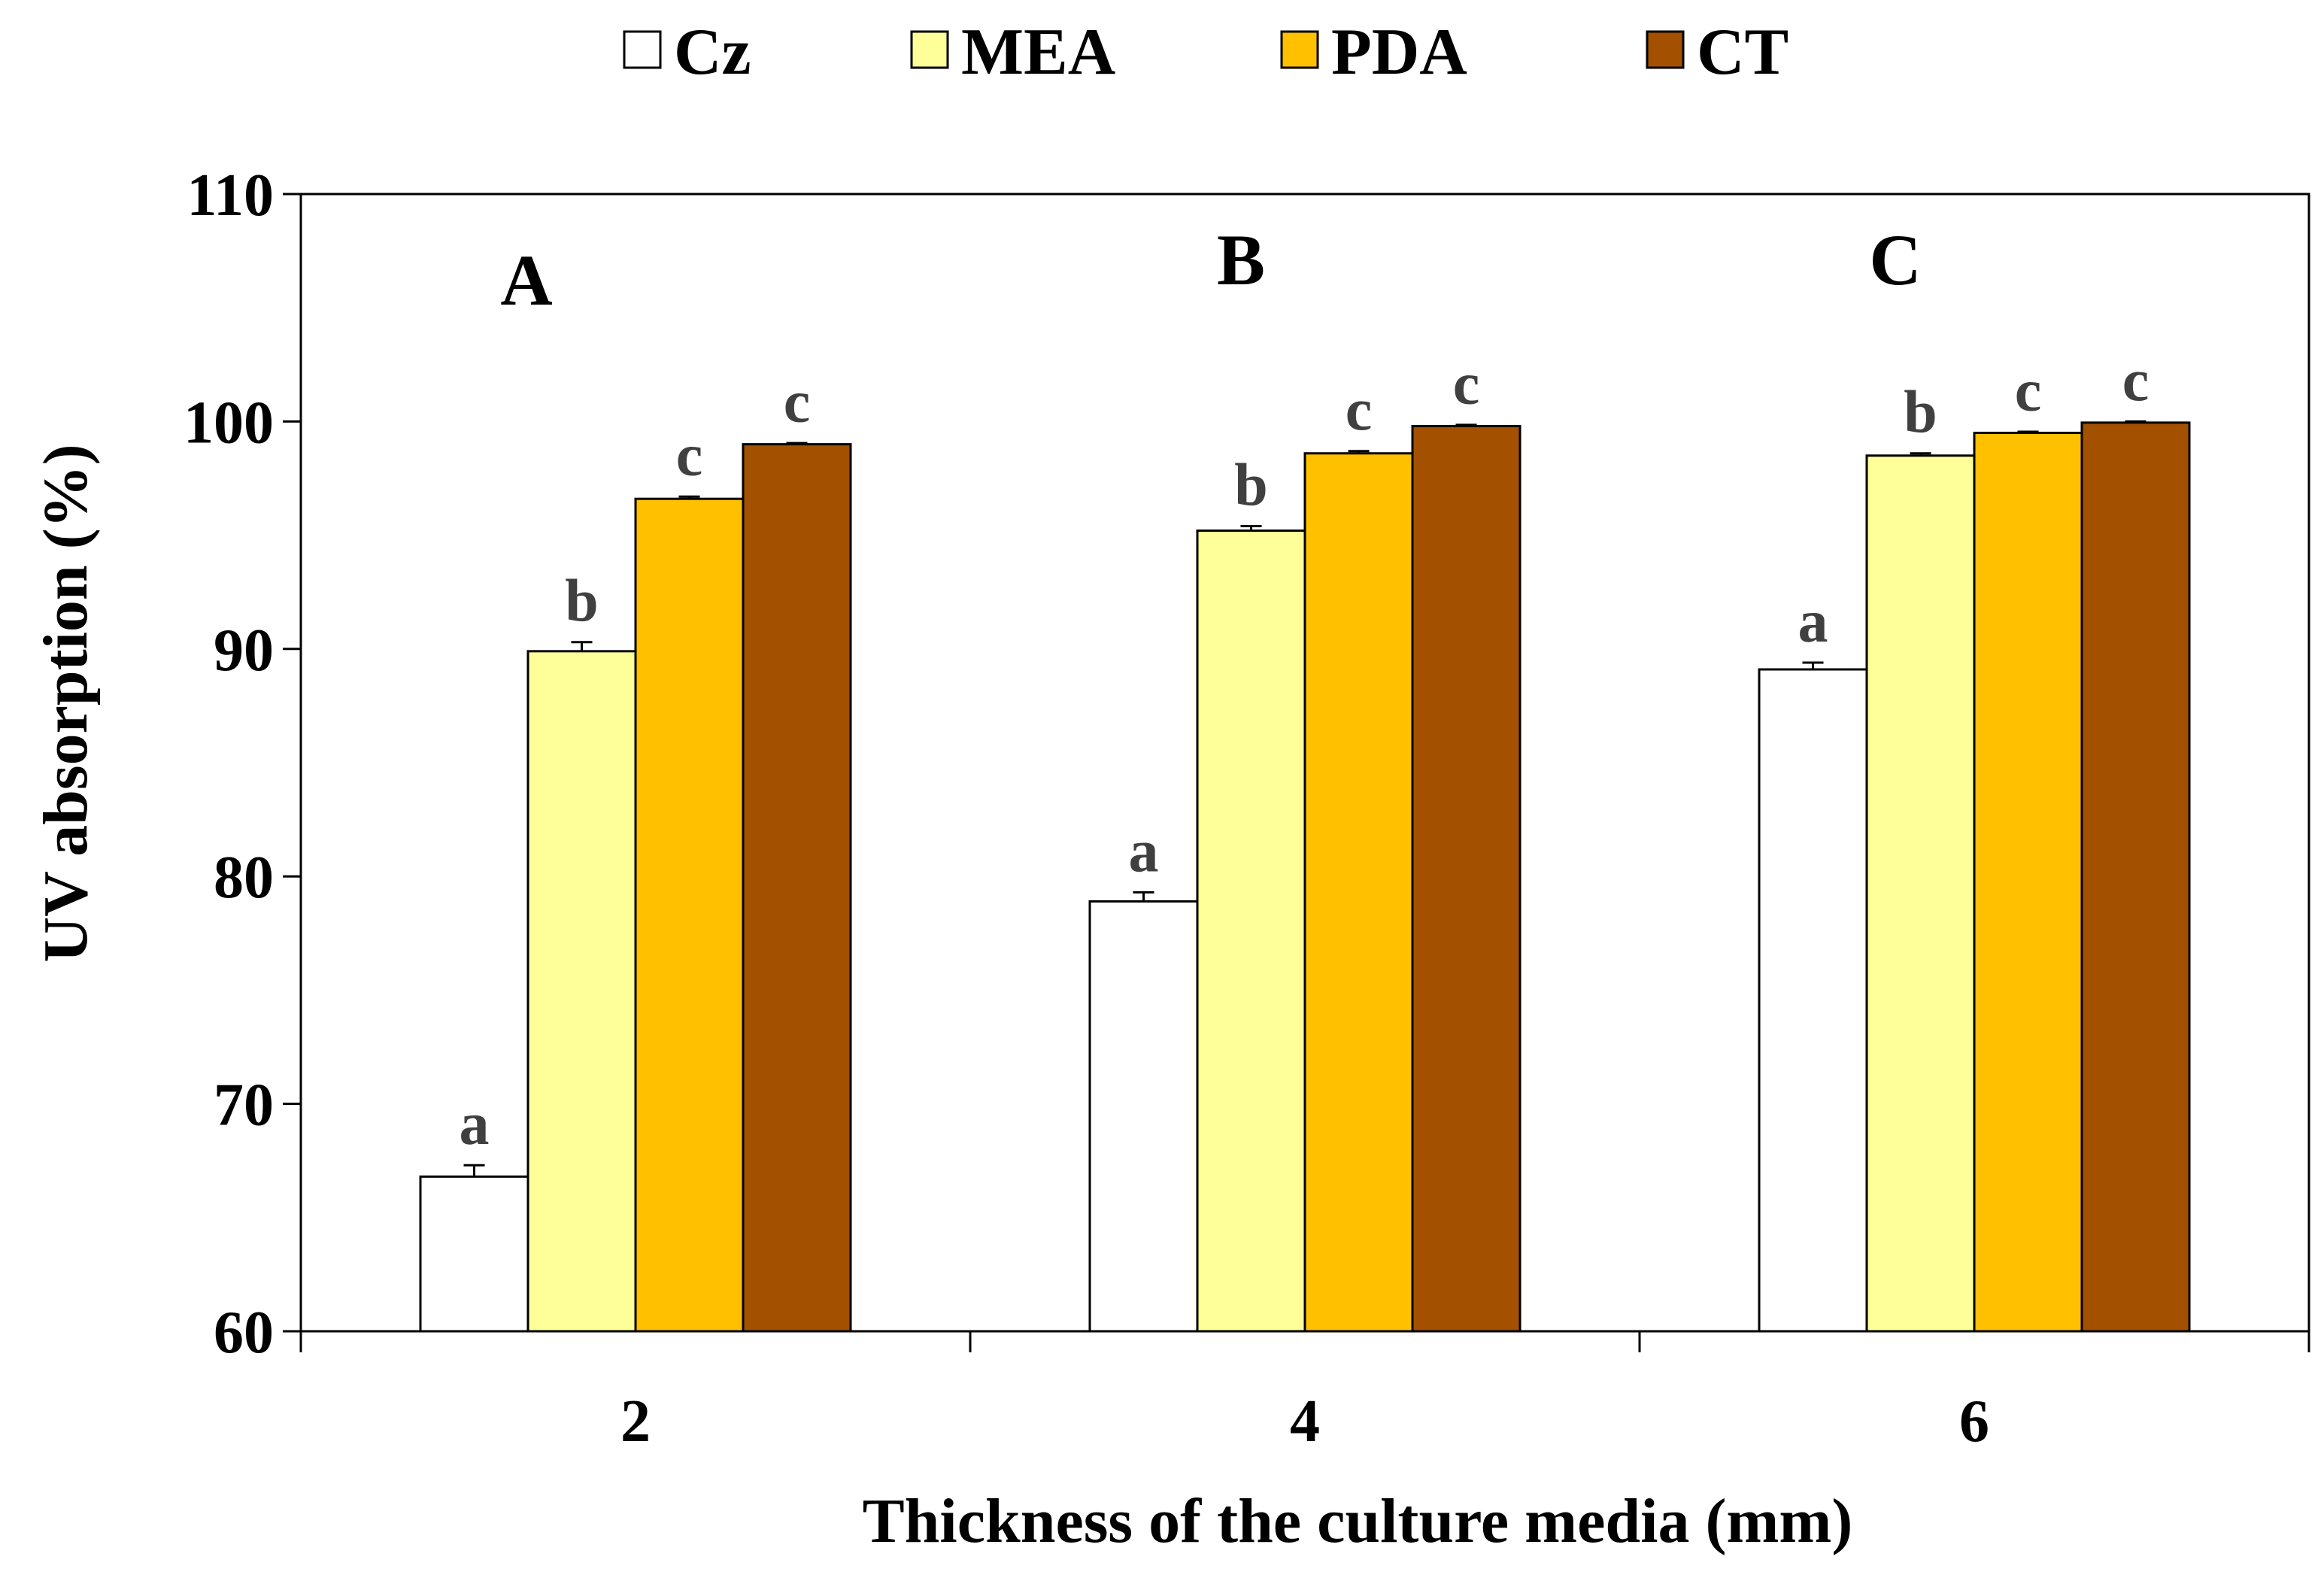 The width and height of the screenshot is (2324, 1590). What do you see at coordinates (230, 195) in the screenshot?
I see `y-tick-label: 110` at bounding box center [230, 195].